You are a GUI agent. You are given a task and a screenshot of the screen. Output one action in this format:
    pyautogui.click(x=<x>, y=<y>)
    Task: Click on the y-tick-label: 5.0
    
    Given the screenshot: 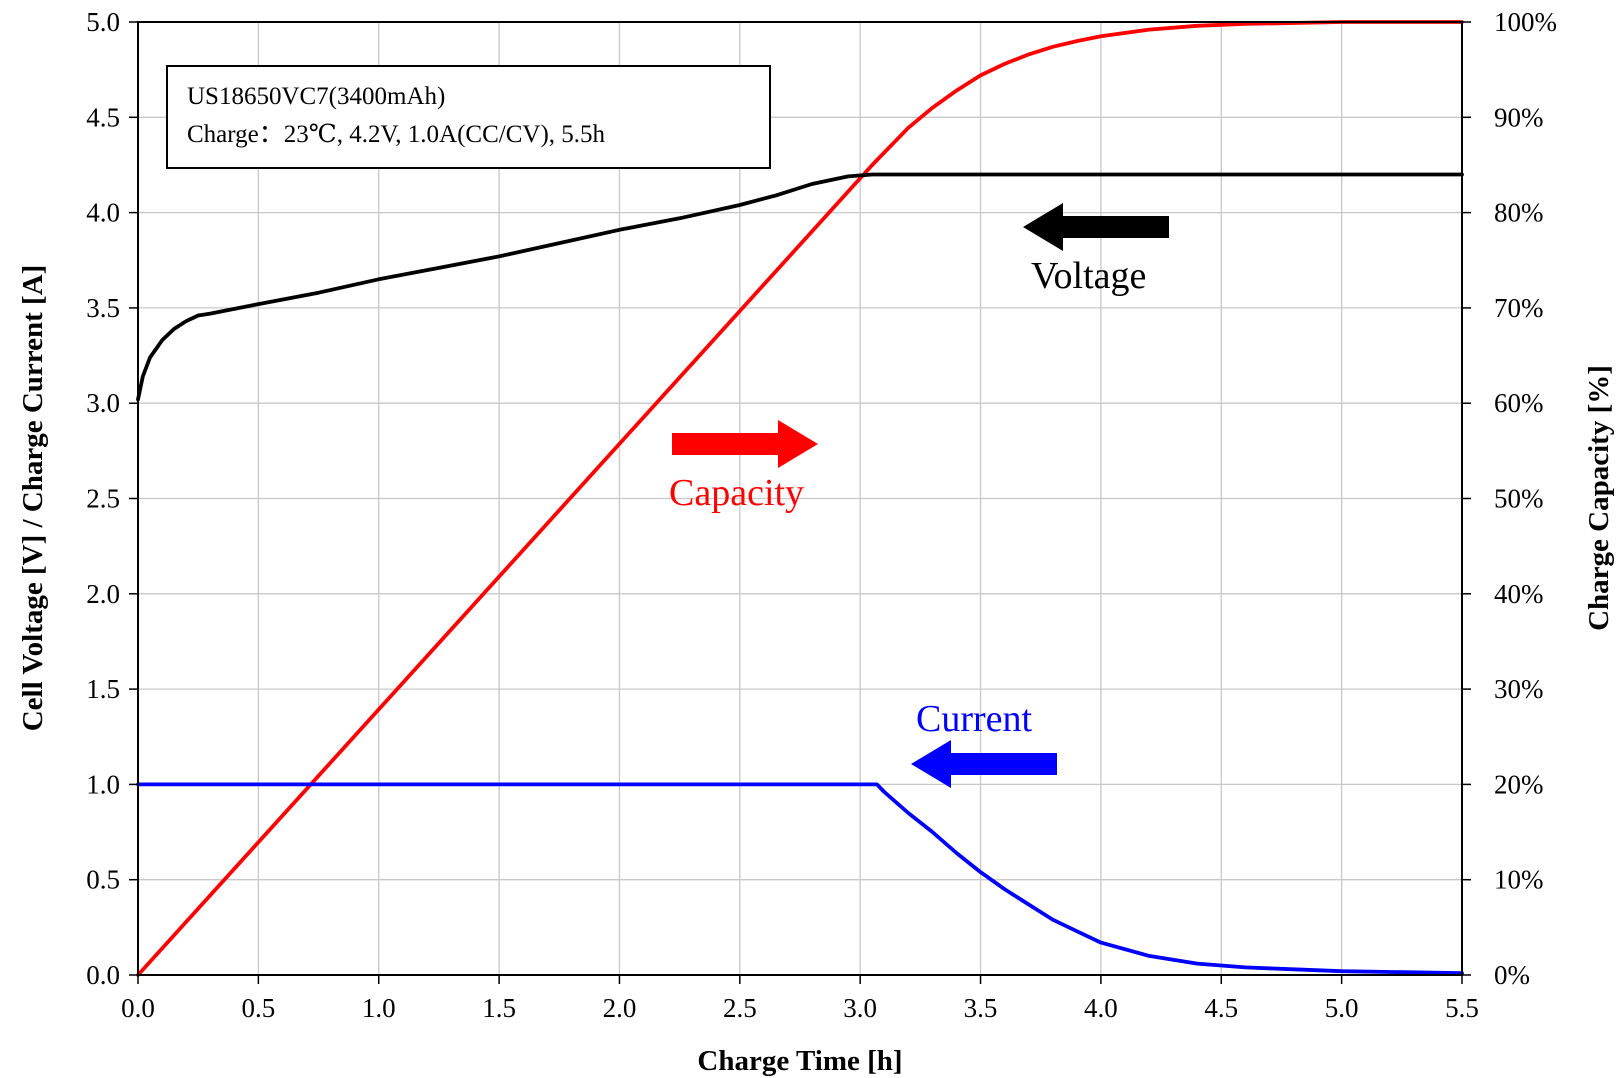 What is the action you would take?
    pyautogui.click(x=103, y=22)
    